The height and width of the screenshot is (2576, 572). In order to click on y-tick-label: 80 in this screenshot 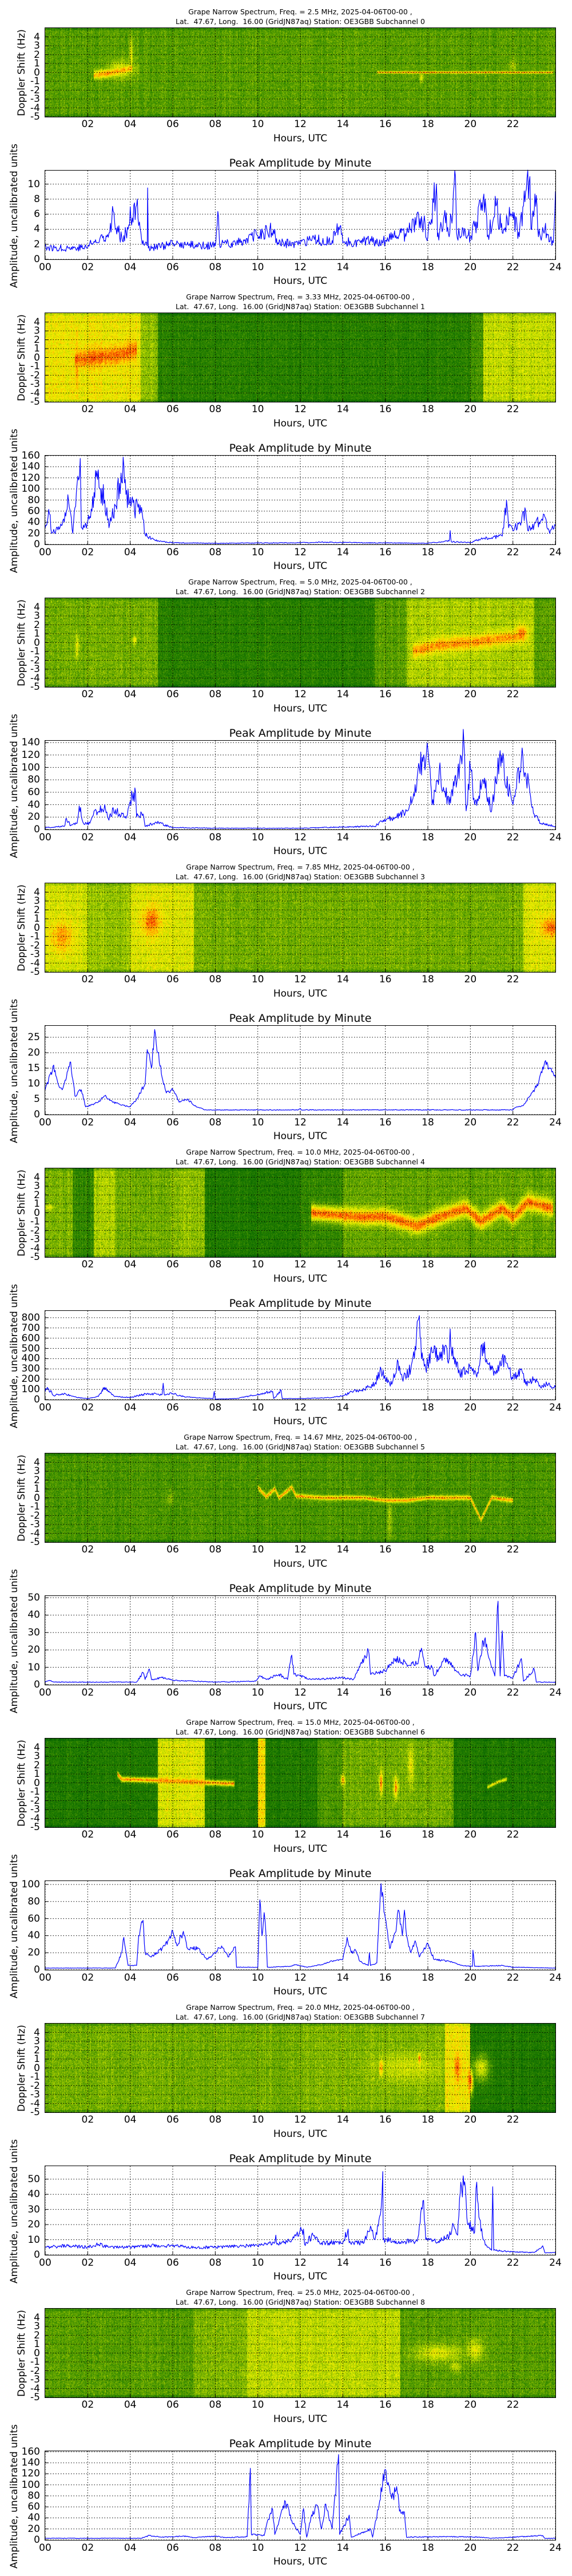, I will do `click(33, 1901)`.